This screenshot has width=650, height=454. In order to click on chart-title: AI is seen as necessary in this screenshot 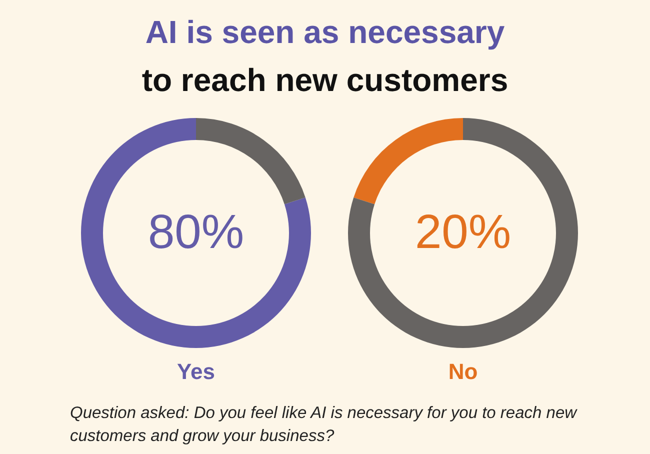, I will do `click(325, 32)`.